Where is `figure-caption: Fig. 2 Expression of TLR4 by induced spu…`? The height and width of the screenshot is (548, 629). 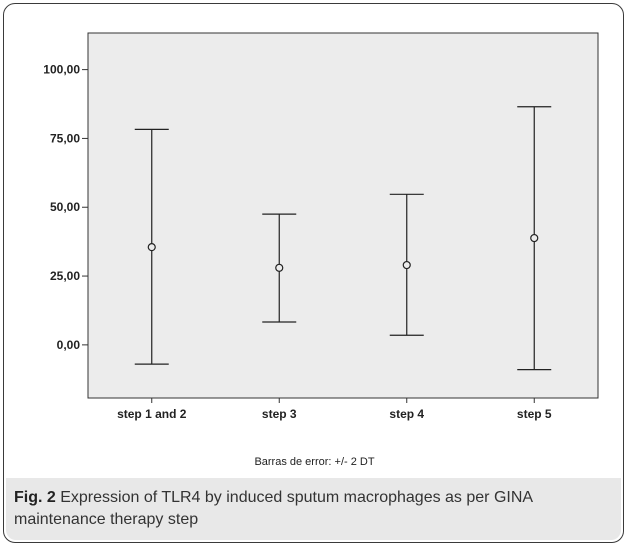
figure-caption: Fig. 2 Expression of TLR4 by induced spu… is located at coordinates (314, 509).